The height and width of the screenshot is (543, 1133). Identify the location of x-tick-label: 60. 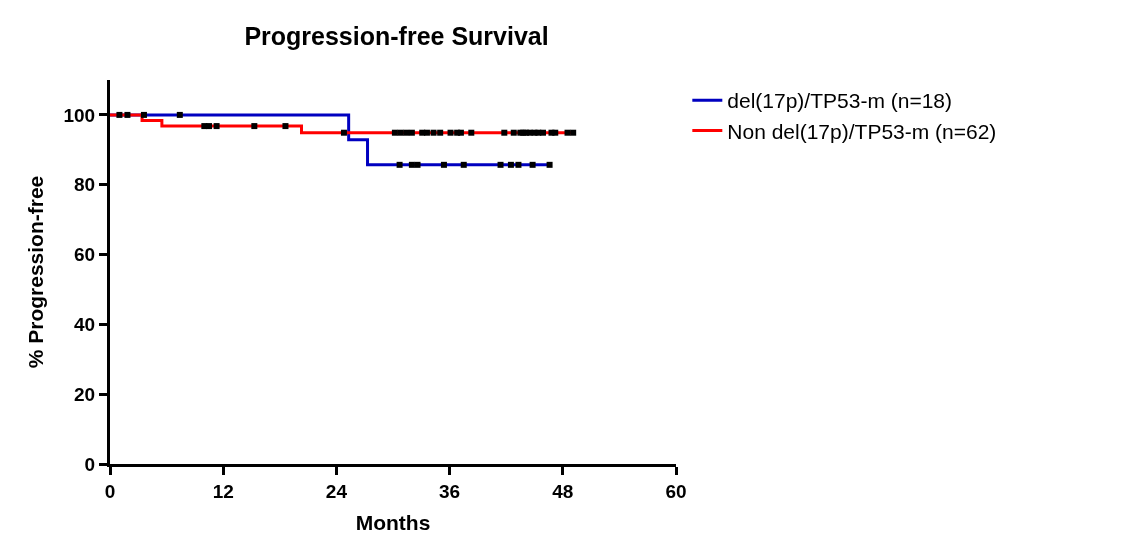
(676, 491).